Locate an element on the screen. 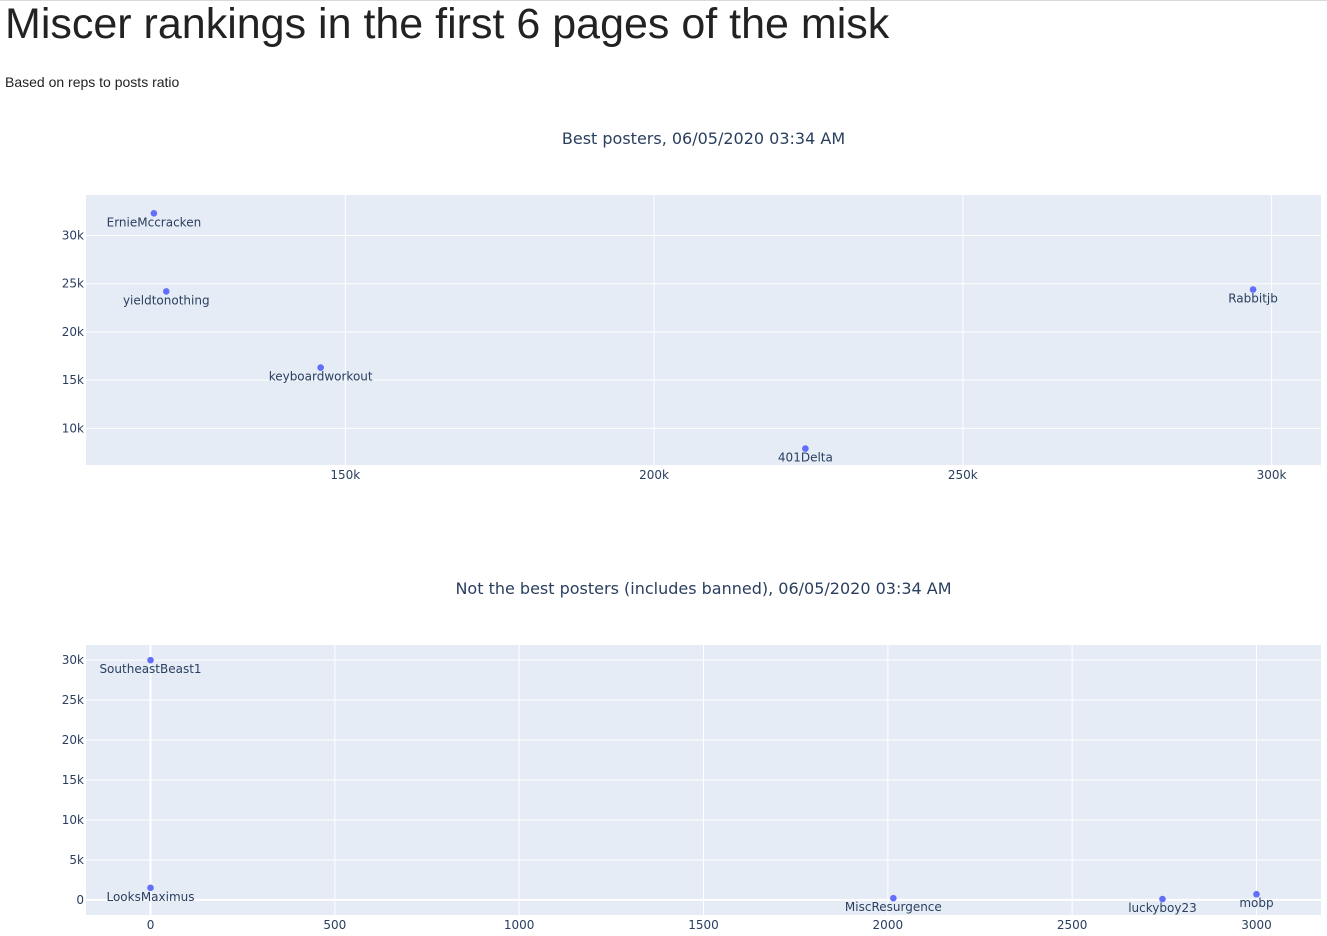 The image size is (1327, 936). x-tick-label: 0 is located at coordinates (151, 925).